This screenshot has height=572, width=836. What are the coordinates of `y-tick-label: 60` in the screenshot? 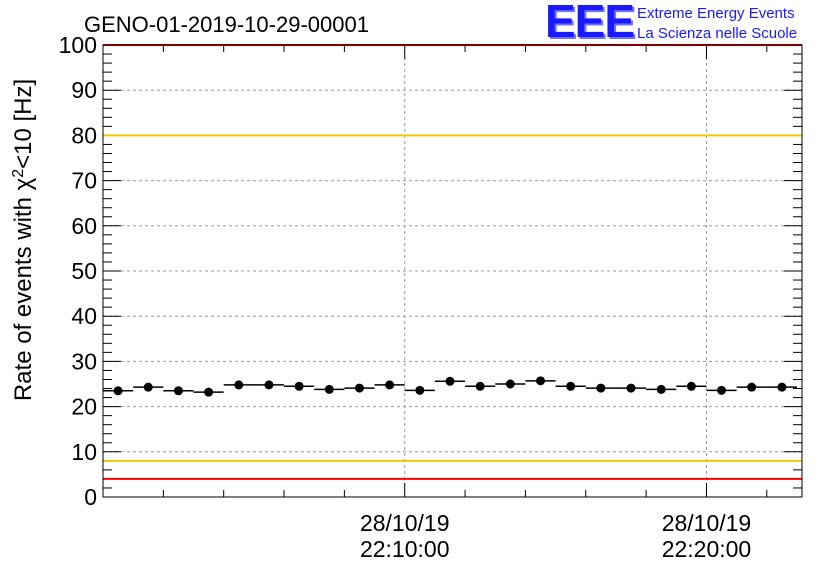 It's located at (84, 226).